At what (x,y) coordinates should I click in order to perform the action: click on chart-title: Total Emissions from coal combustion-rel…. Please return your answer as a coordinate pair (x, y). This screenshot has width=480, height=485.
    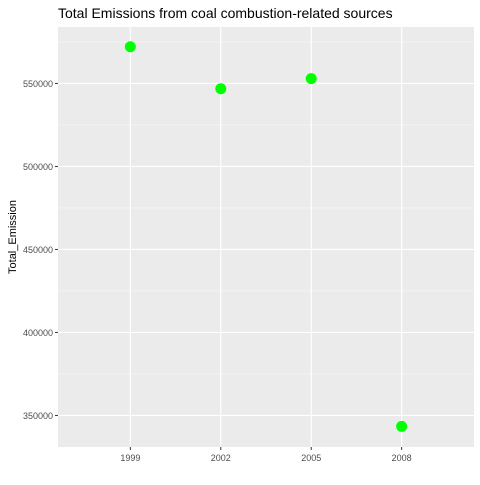
    Looking at the image, I should click on (225, 13).